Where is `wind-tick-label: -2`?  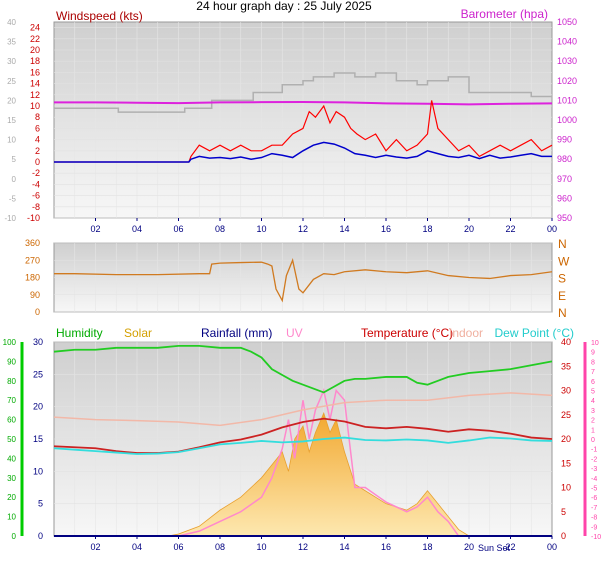
wind-tick-label: -2 is located at coordinates (36, 173).